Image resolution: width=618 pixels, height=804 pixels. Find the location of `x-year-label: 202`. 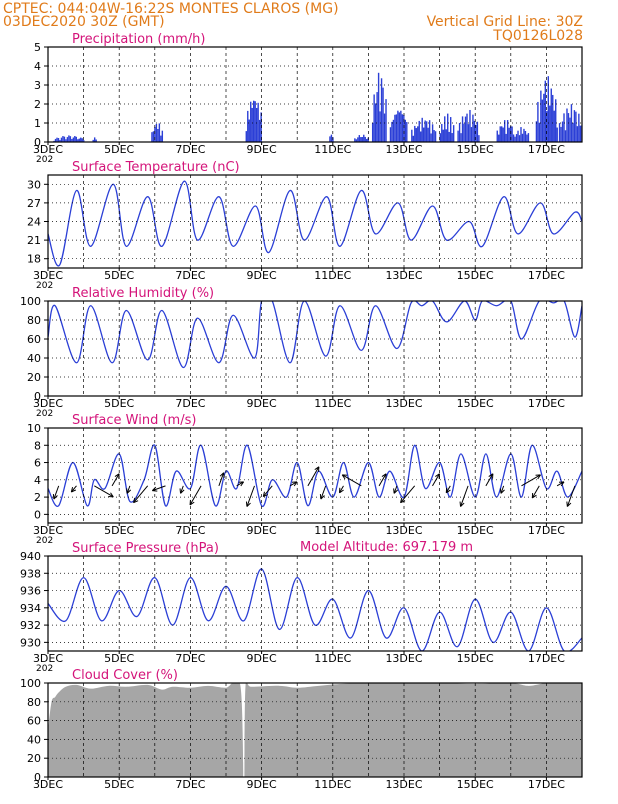

x-year-label: 202 is located at coordinates (44, 541).